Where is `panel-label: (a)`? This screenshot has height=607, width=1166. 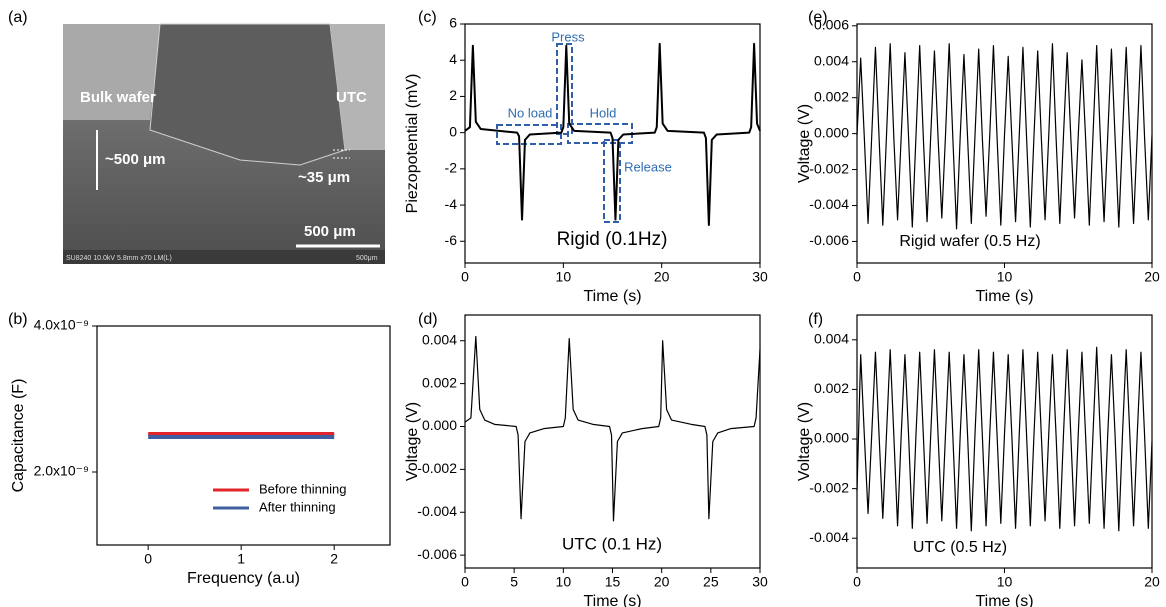
panel-label: (a) is located at coordinates (18, 17).